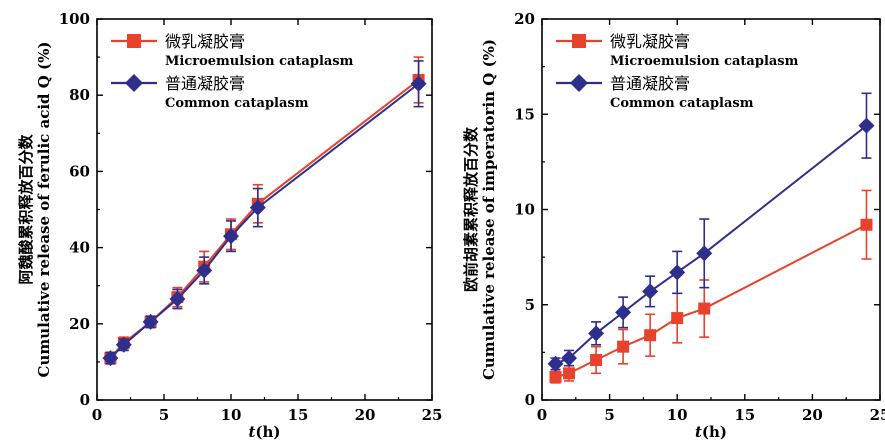 The image size is (885, 445). What do you see at coordinates (489, 209) in the screenshot?
I see `y-axis-title: Cumulative release of imperatorin Q (%)` at bounding box center [489, 209].